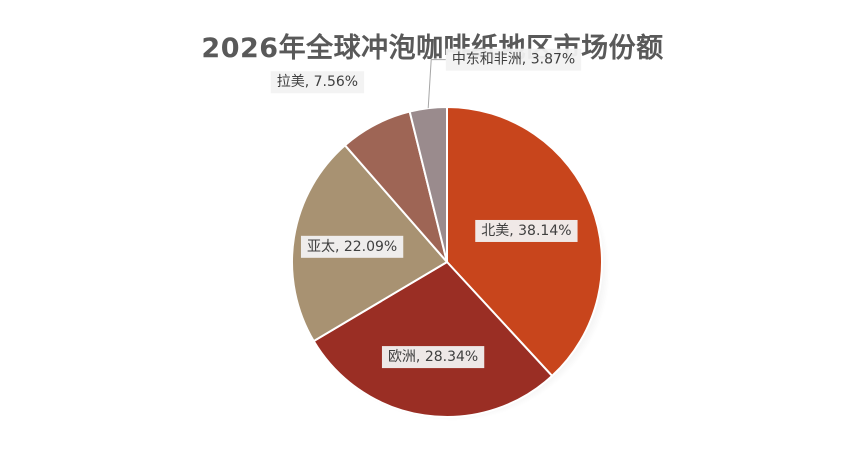 The height and width of the screenshot is (453, 865). I want to click on data-label-1: 欧洲, 28.34%, so click(433, 357).